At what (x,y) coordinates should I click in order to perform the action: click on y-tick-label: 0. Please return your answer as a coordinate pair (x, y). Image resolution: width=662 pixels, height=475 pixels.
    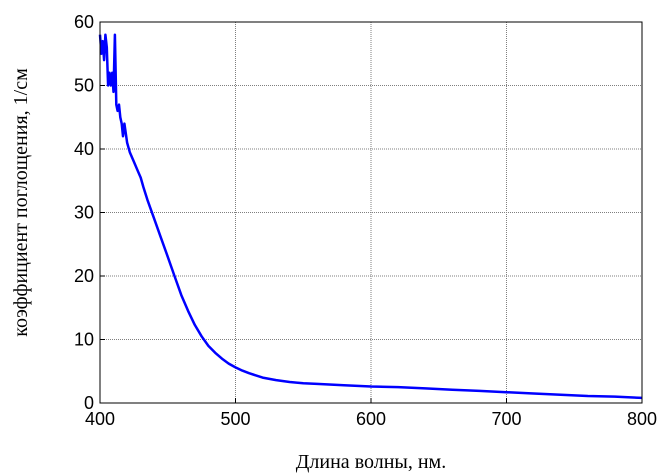
    Looking at the image, I should click on (89, 403).